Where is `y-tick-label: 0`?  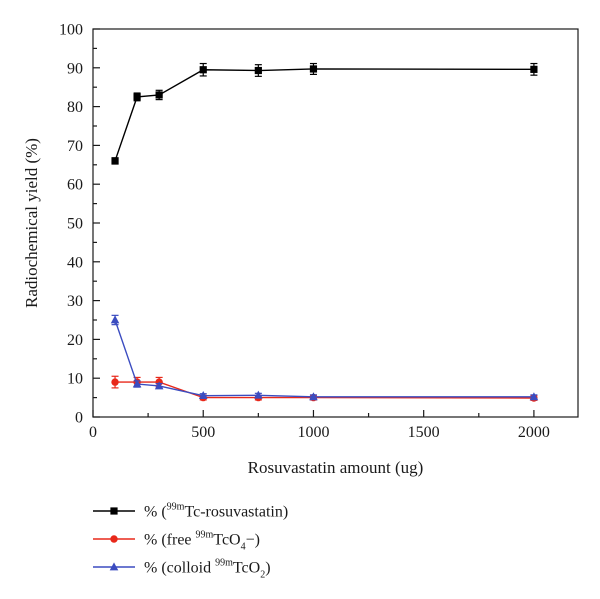 y-tick-label: 0 is located at coordinates (79, 418).